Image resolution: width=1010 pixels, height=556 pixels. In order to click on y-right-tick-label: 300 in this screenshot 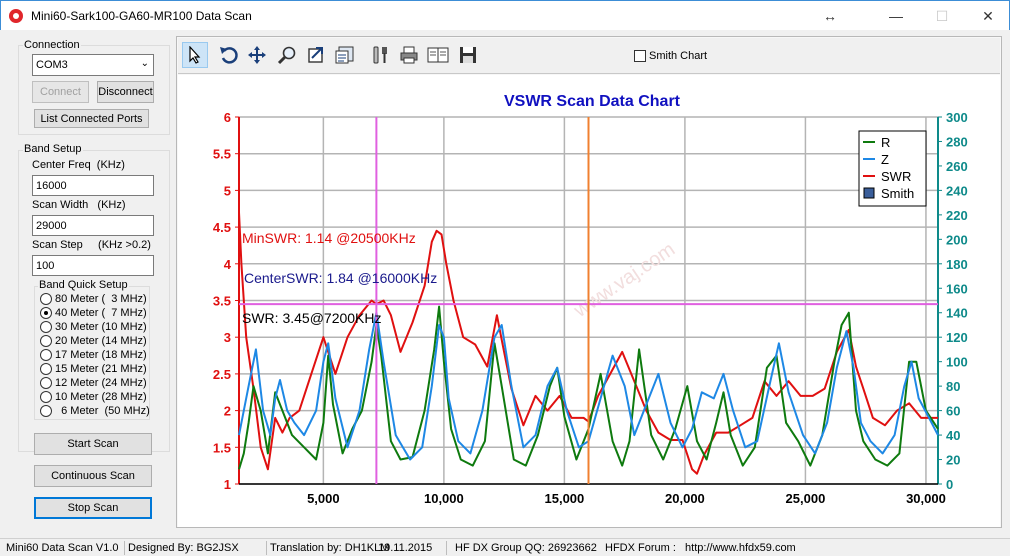, I will do `click(957, 117)`.